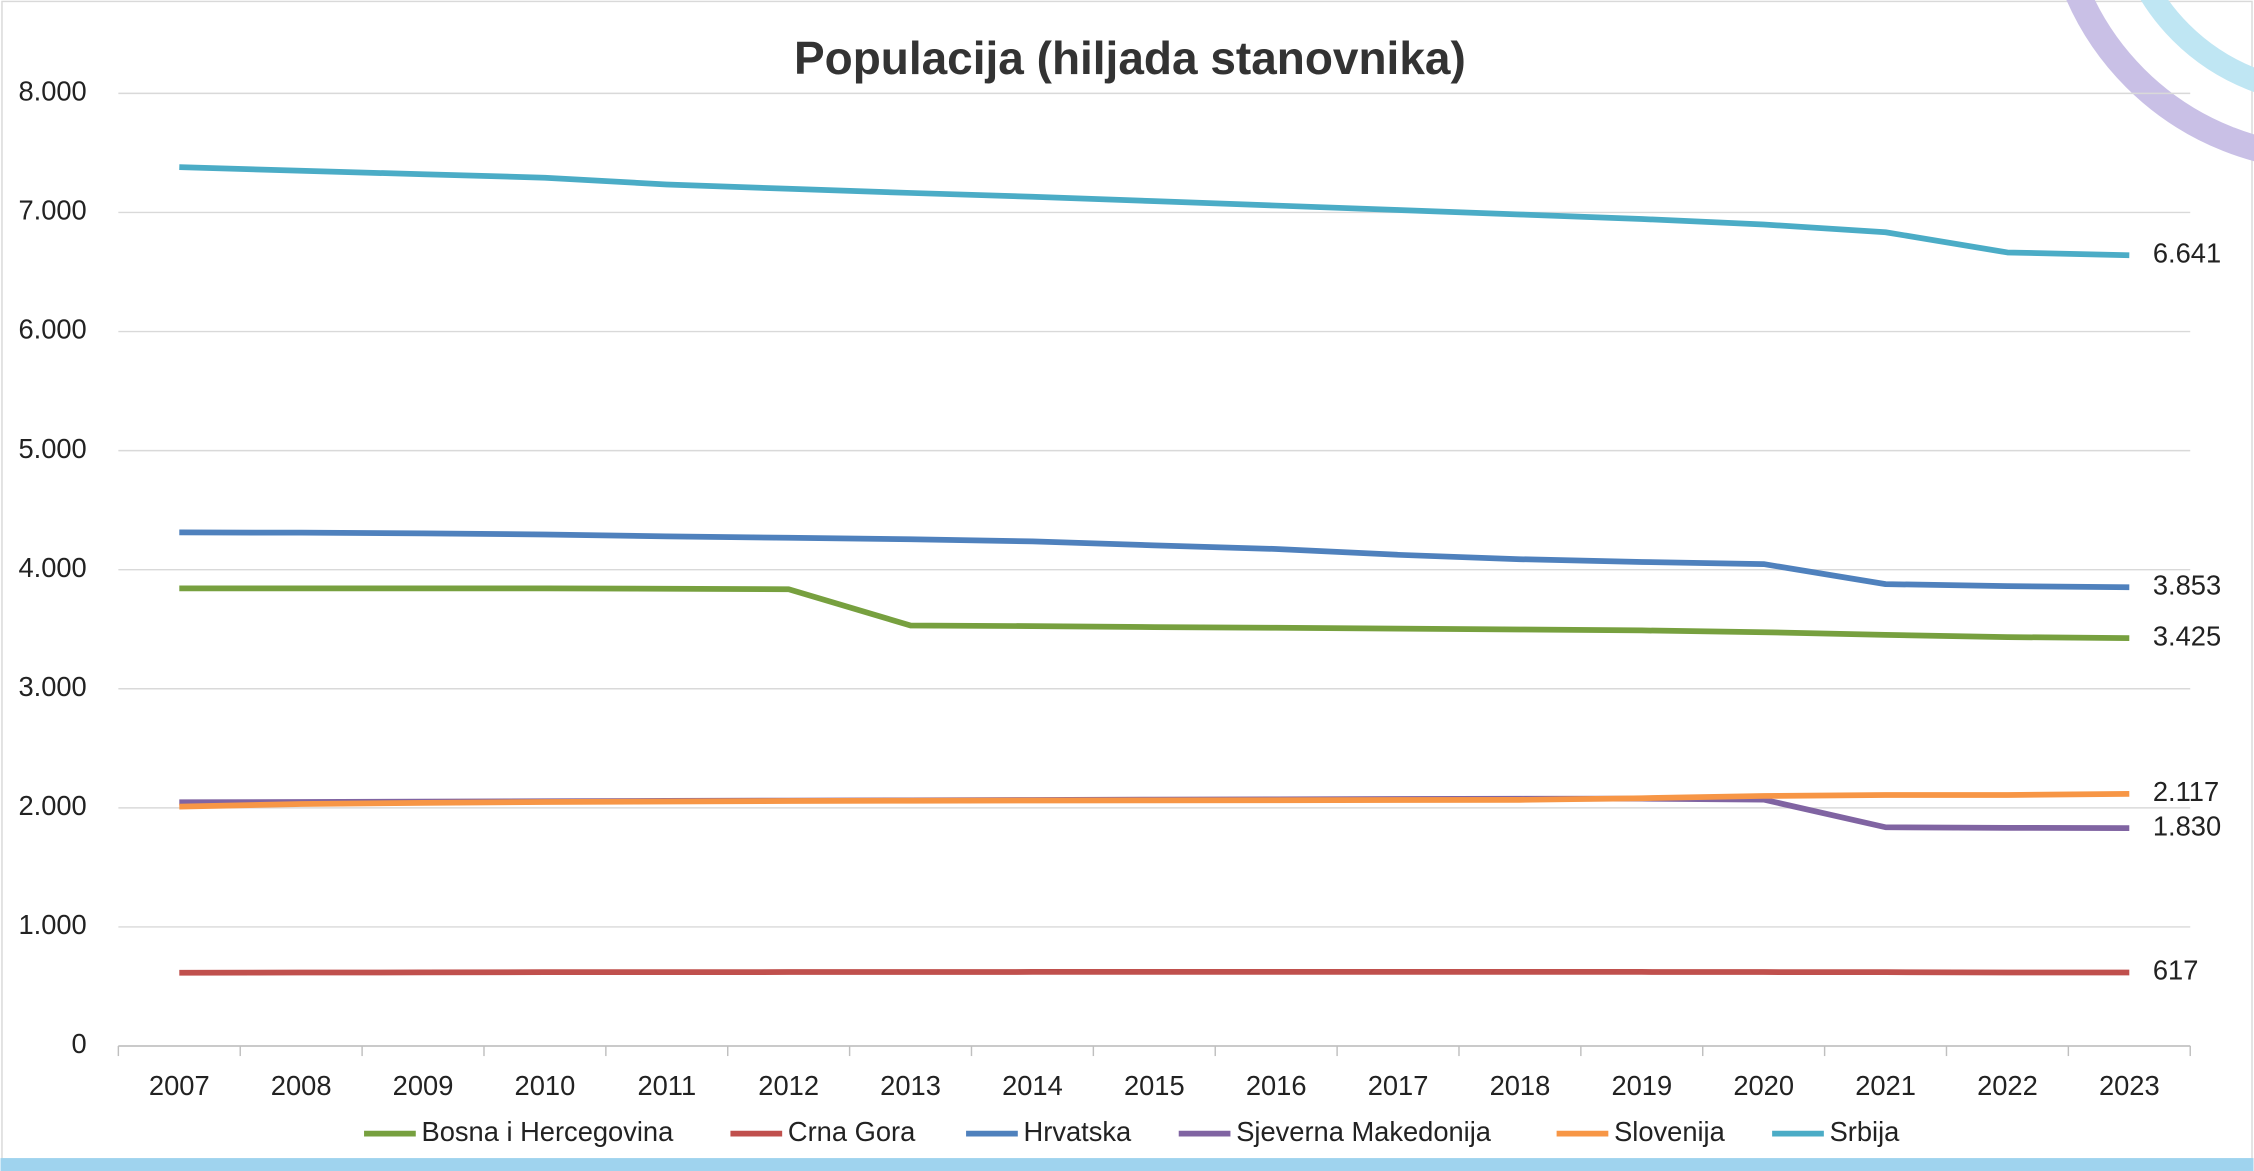 This screenshot has height=1171, width=2254. What do you see at coordinates (1520, 1085) in the screenshot?
I see `x-tick-label: 2018` at bounding box center [1520, 1085].